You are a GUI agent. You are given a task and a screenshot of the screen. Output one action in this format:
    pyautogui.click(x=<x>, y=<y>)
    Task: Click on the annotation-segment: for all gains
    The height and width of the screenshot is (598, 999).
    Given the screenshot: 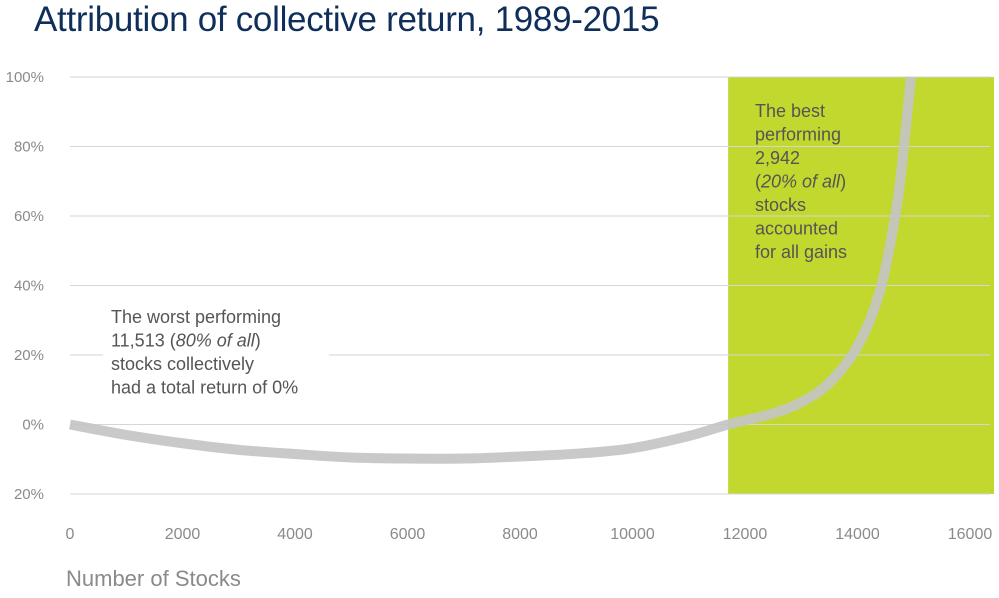 What is the action you would take?
    pyautogui.click(x=801, y=252)
    